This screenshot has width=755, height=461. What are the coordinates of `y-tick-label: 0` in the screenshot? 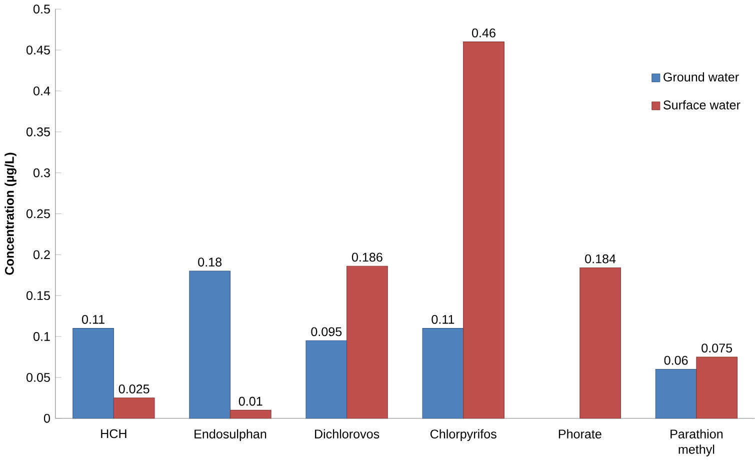 It's located at (47, 418).